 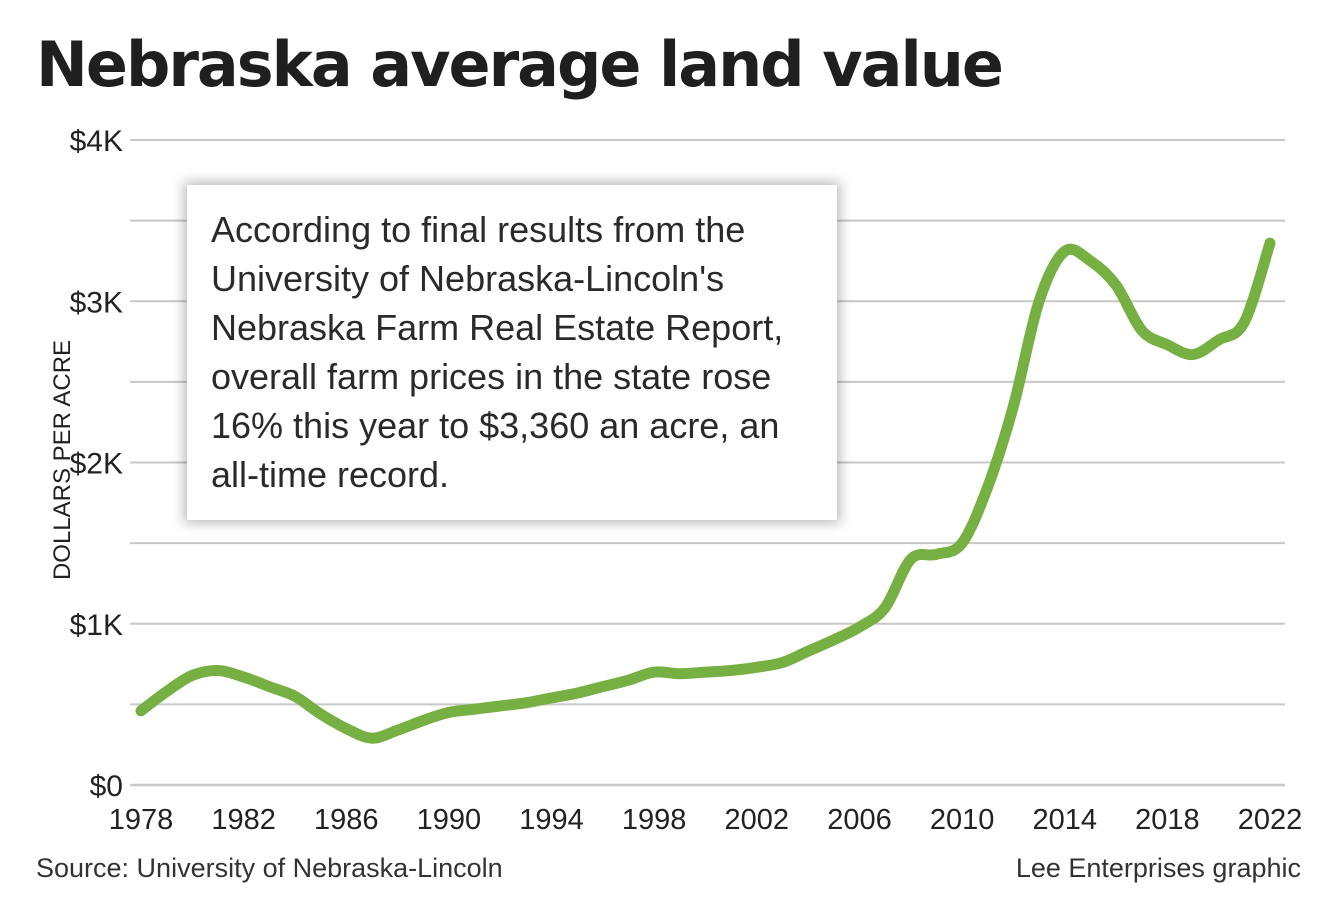 I want to click on x-tick-label: 2006, so click(x=859, y=820).